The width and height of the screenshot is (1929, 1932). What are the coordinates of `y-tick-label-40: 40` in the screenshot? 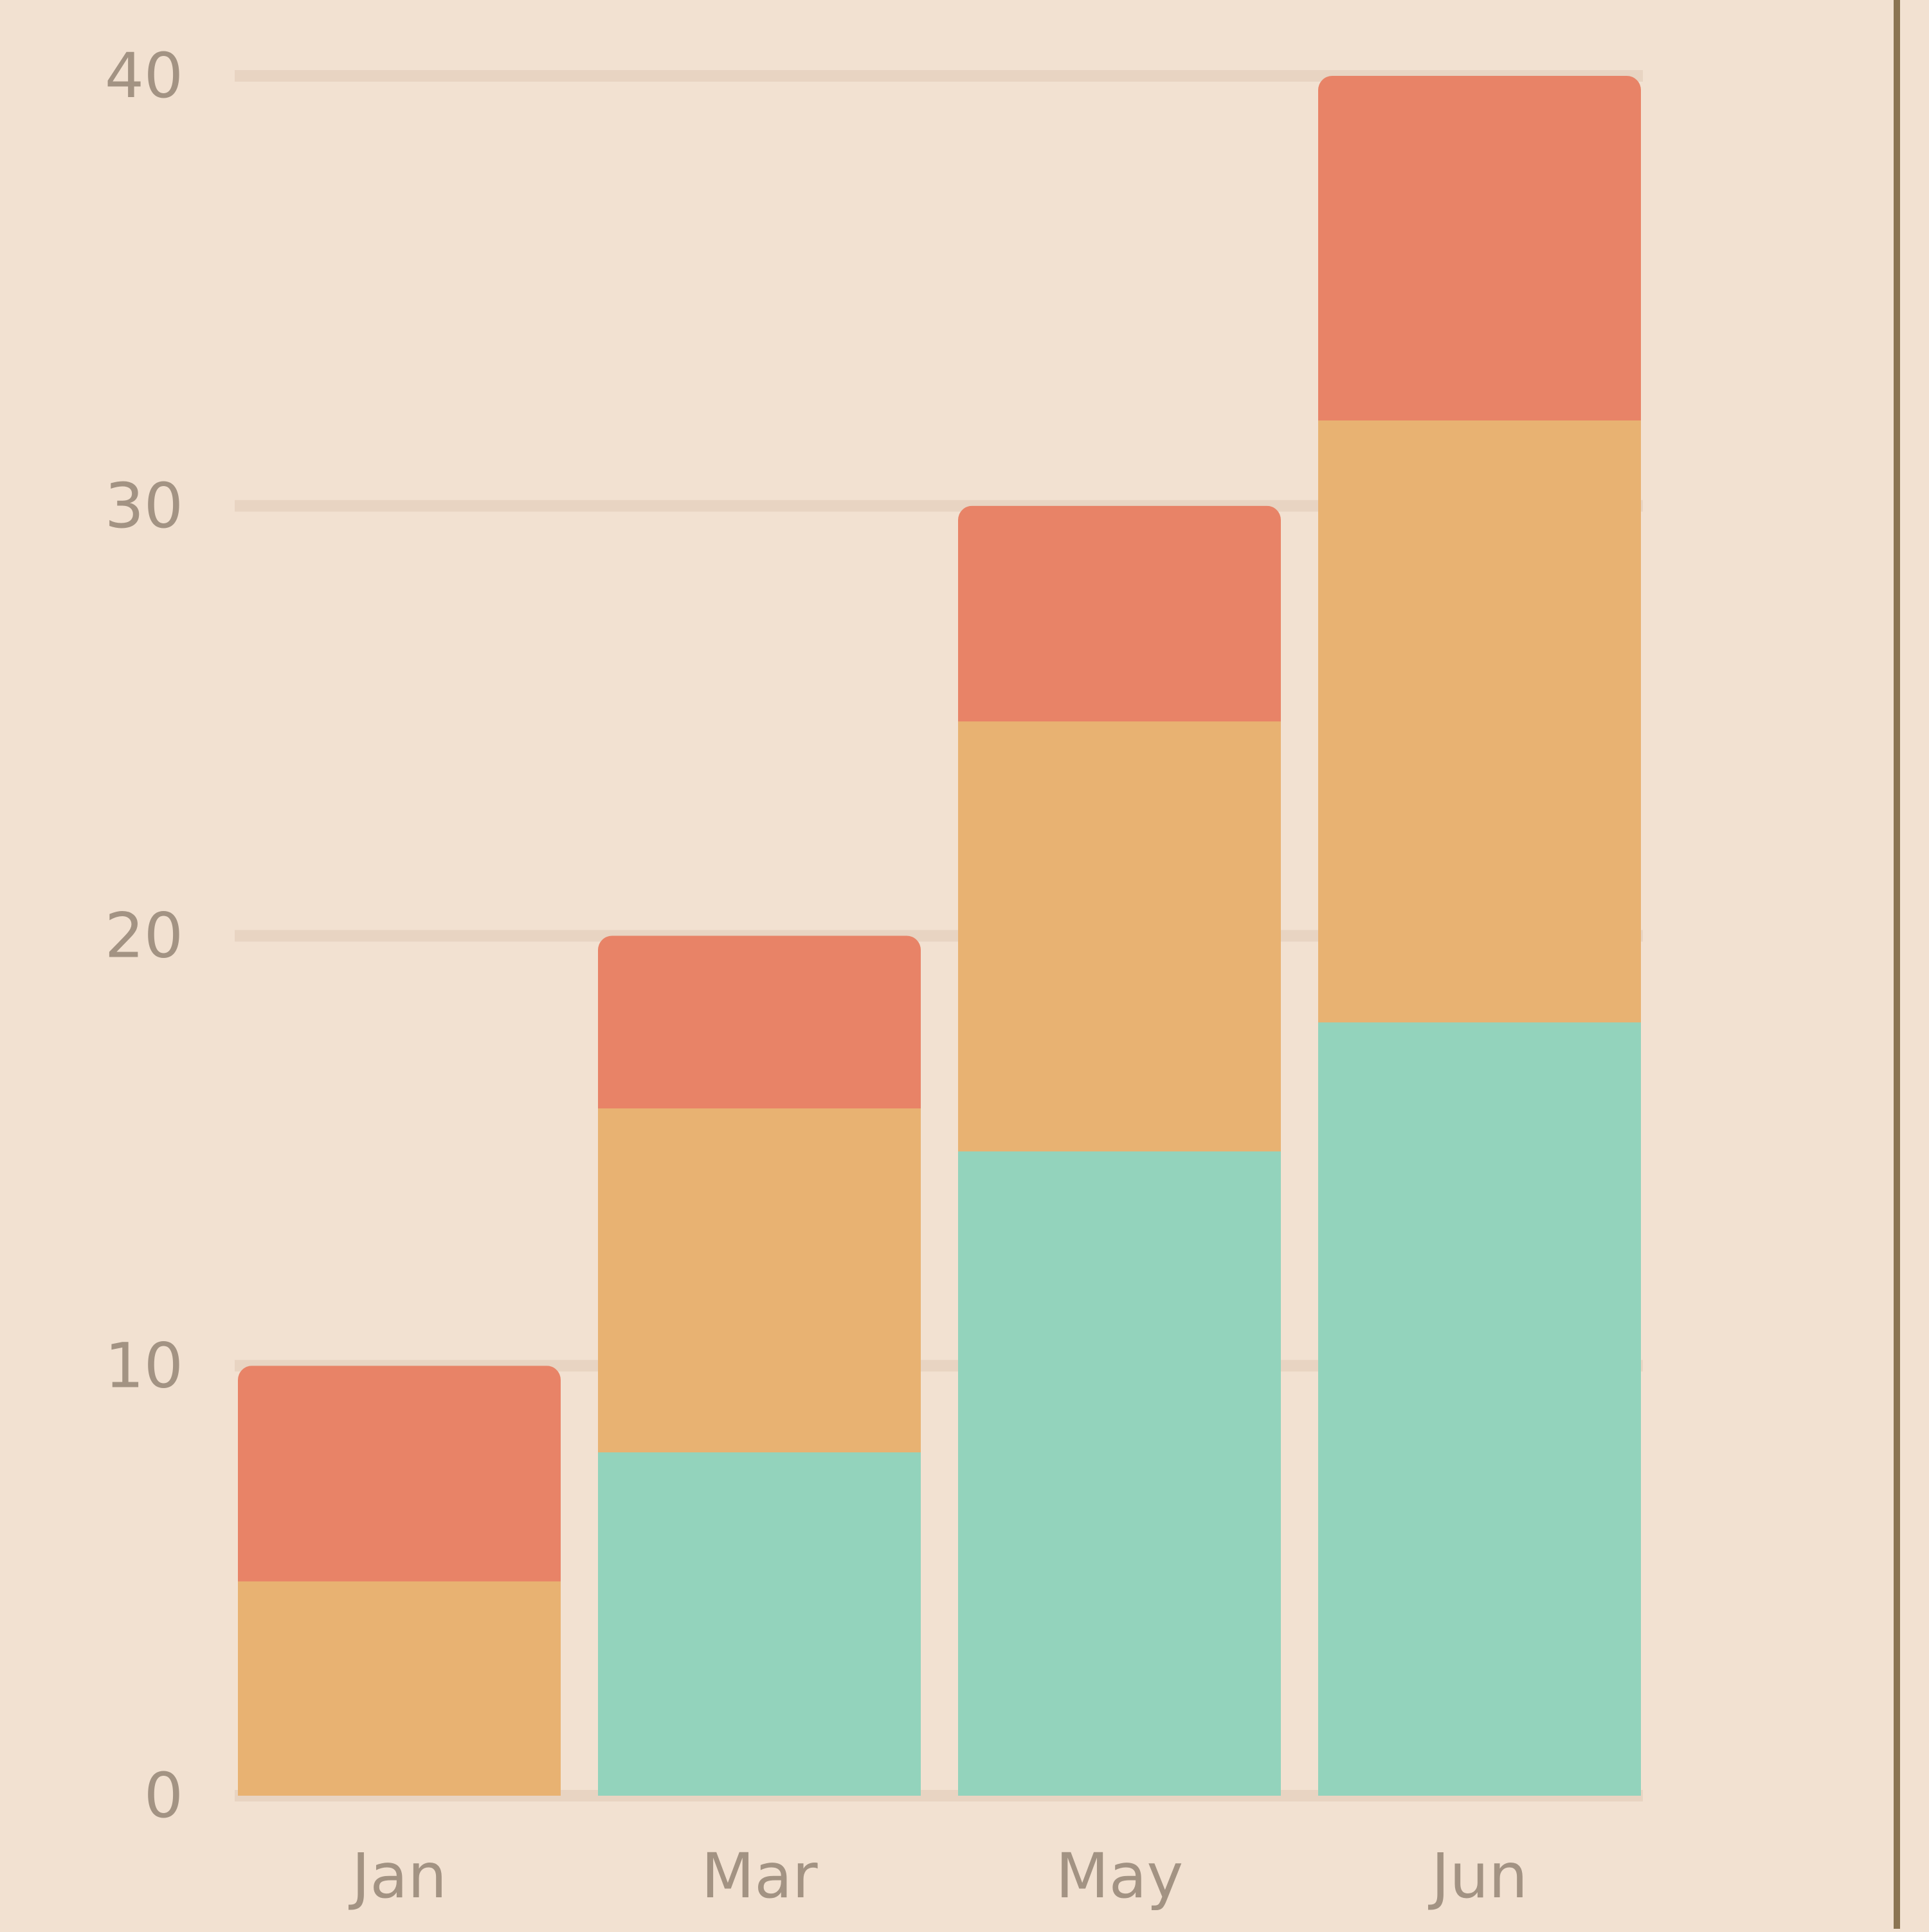 It's located at (144, 76).